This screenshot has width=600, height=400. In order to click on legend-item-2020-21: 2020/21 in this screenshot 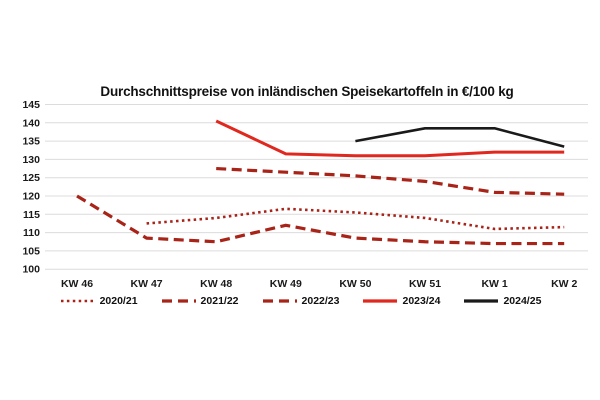, I will do `click(98, 301)`.